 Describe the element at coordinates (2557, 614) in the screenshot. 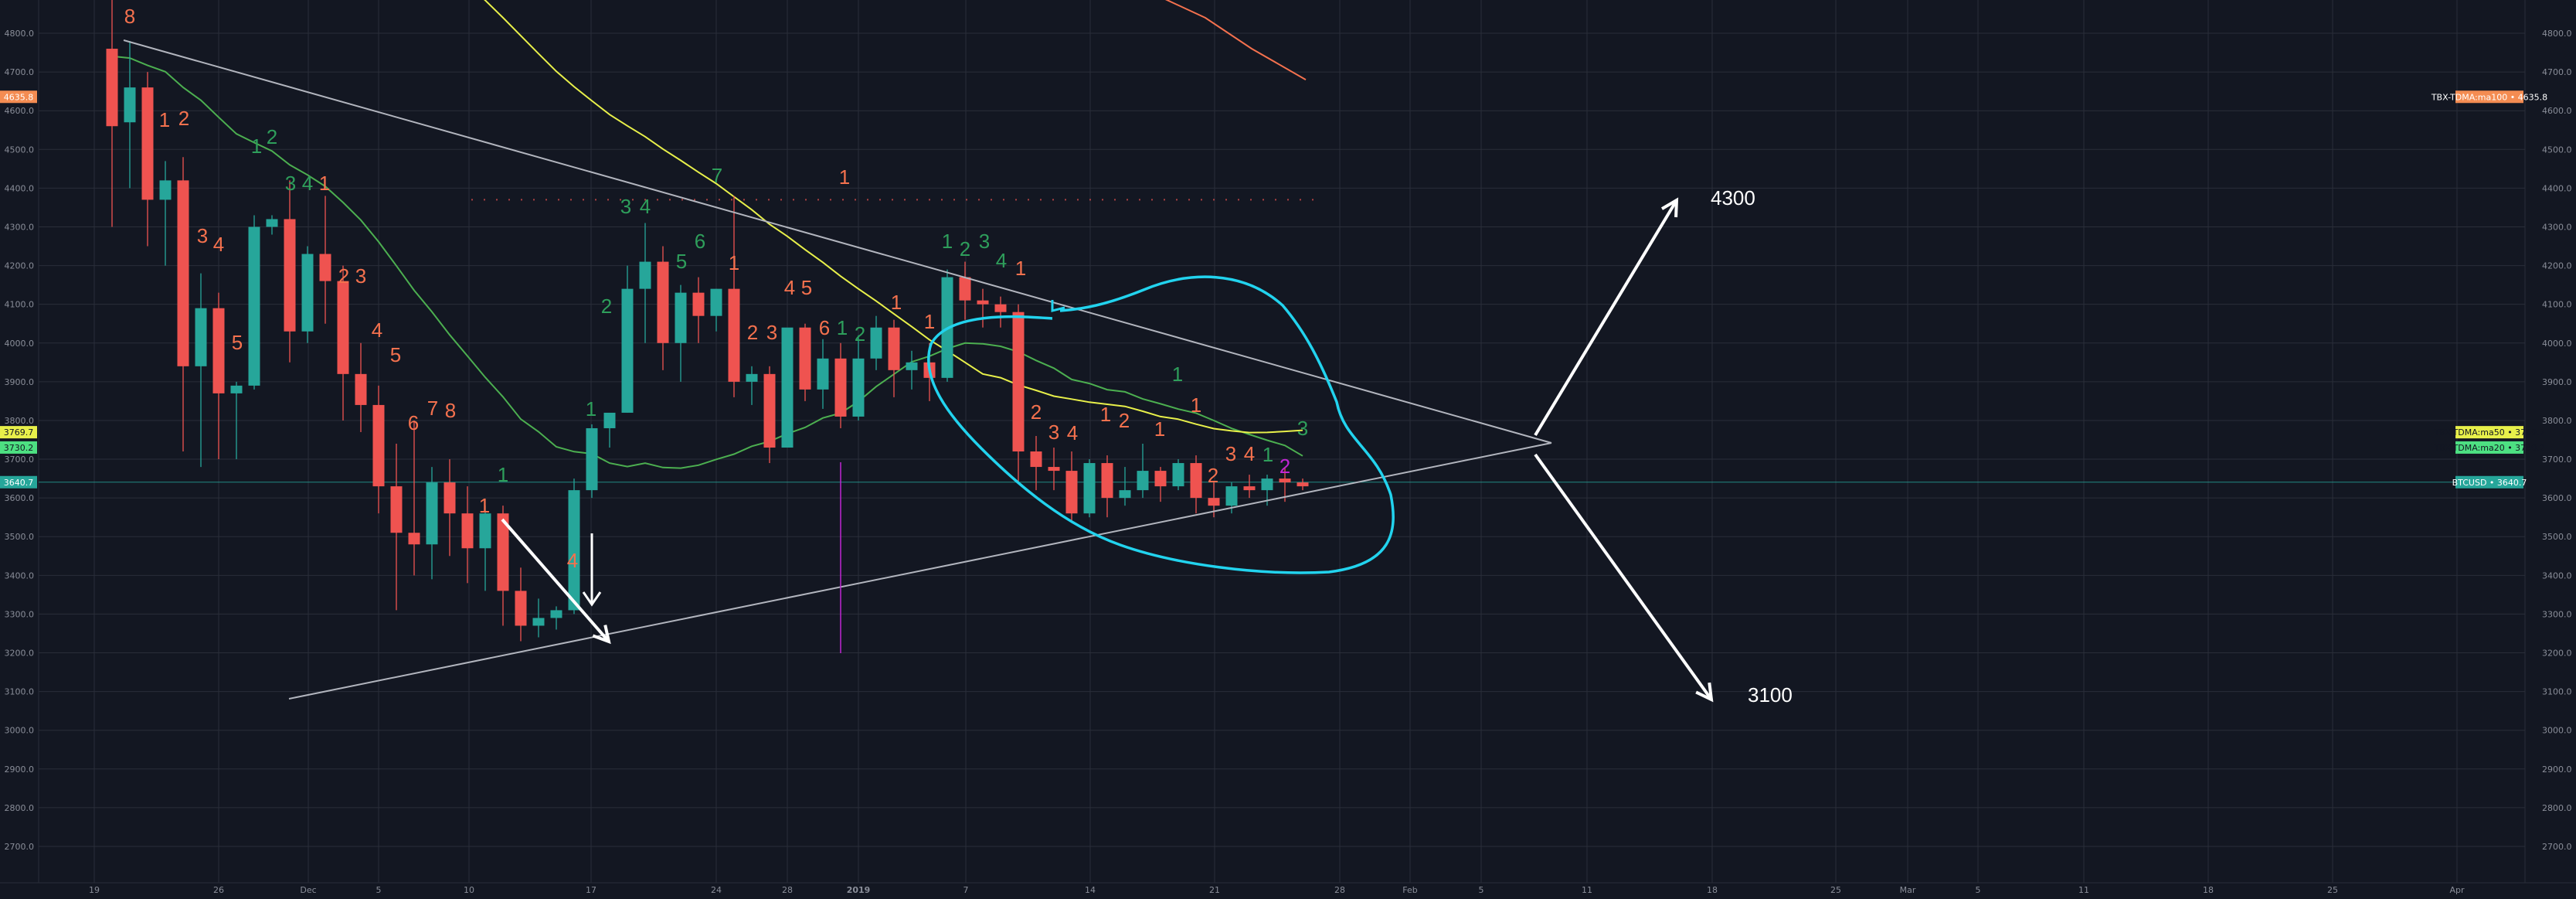

I see `y-tick-label-right: 3300.0` at that location.